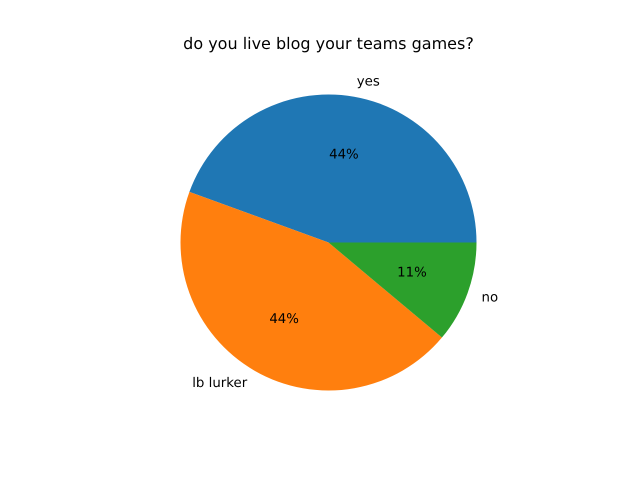 Image resolution: width=640 pixels, height=480 pixels. Describe the element at coordinates (368, 82) in the screenshot. I see `slice-label: yes` at that location.